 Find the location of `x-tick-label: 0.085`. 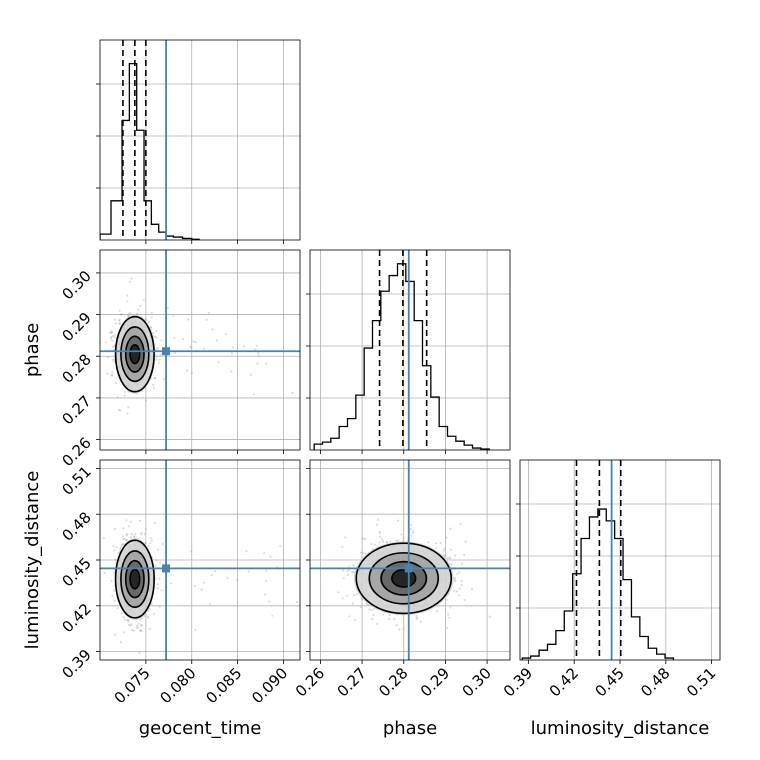

x-tick-label: 0.085 is located at coordinates (223, 685).